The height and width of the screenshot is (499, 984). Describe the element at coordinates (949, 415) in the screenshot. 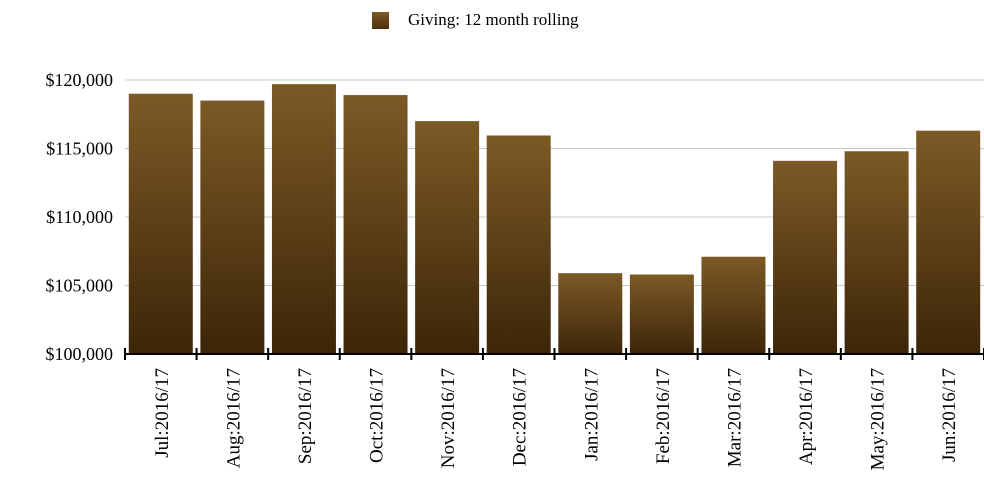

I see `x-tick-label: Jun:2016/17` at that location.